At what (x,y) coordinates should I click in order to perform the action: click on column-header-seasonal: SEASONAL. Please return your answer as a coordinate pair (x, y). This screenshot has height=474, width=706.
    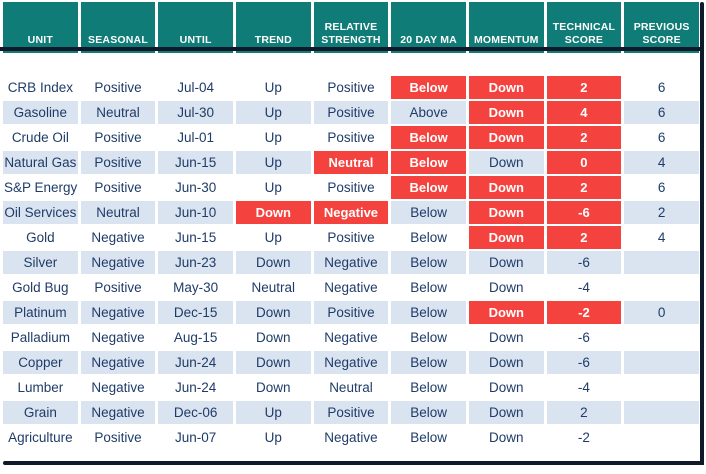
    Looking at the image, I should click on (118, 27).